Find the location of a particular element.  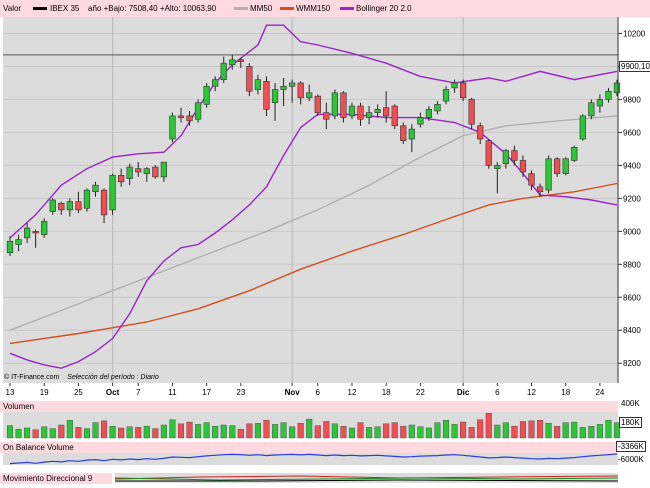

credit-text: © IT-Finance.com is located at coordinates (32, 377).